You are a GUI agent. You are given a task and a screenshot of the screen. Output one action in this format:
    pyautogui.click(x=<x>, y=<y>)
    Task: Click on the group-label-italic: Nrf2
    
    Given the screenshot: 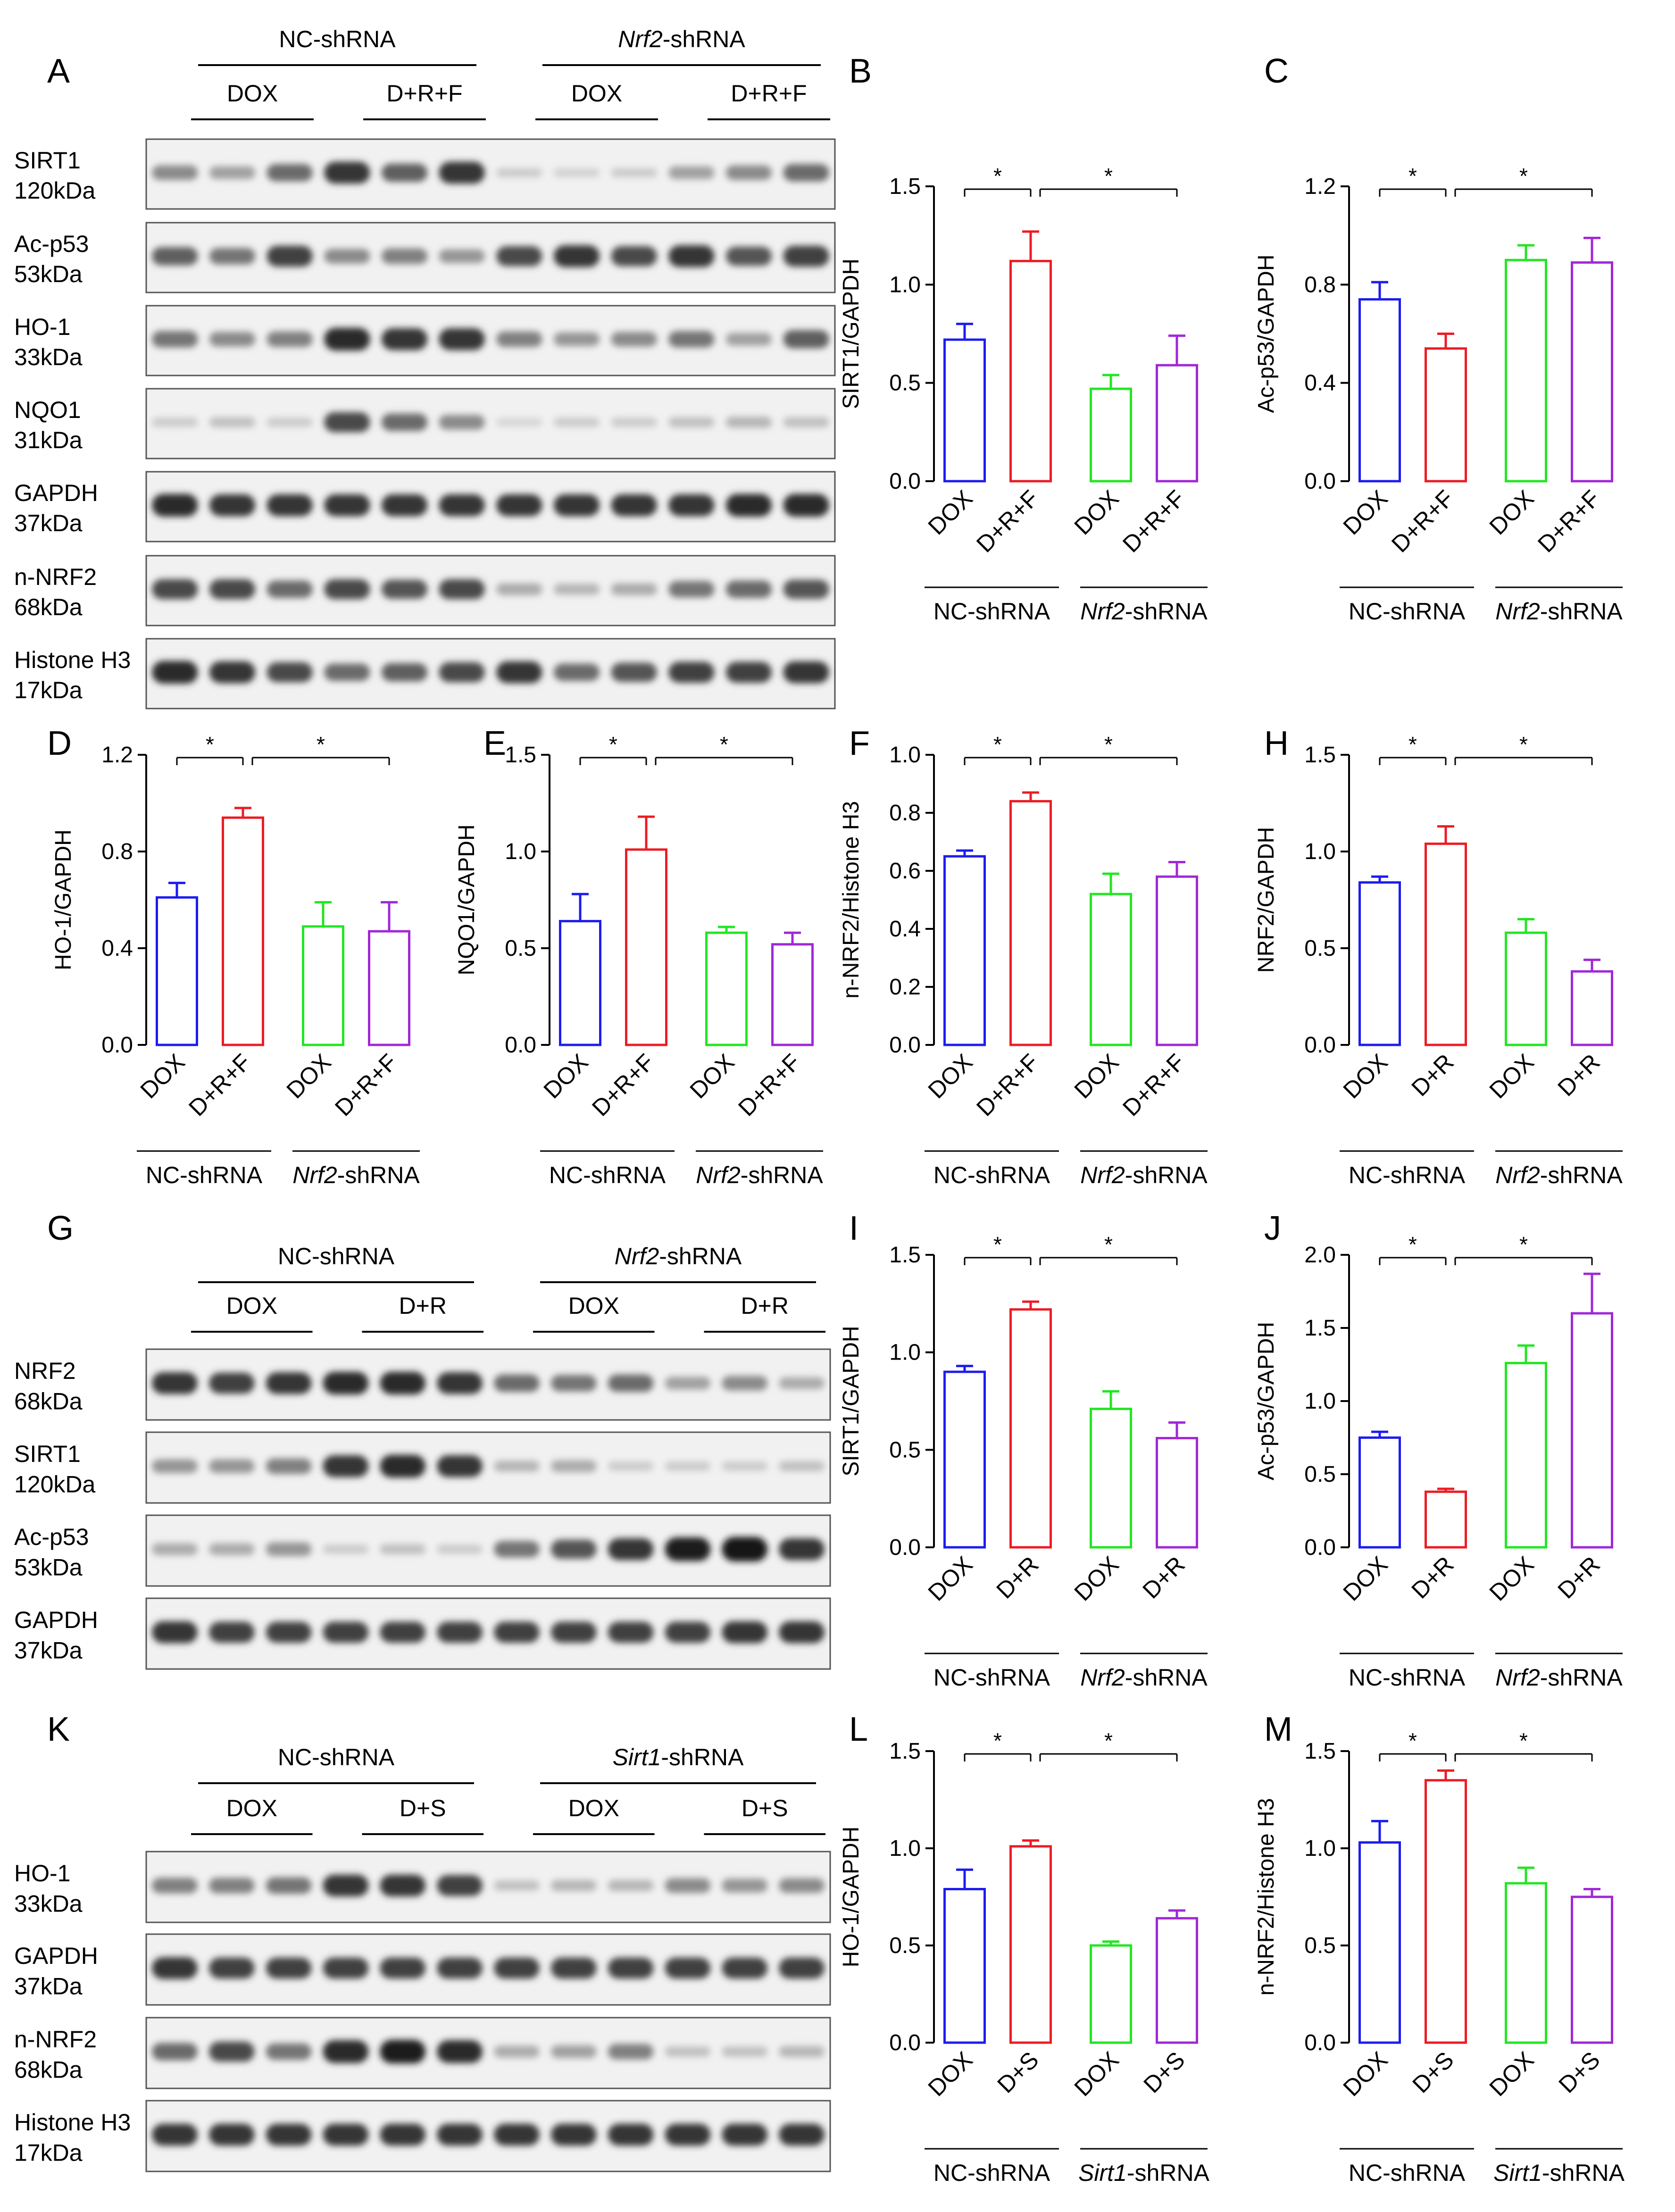 What is the action you would take?
    pyautogui.click(x=637, y=1256)
    